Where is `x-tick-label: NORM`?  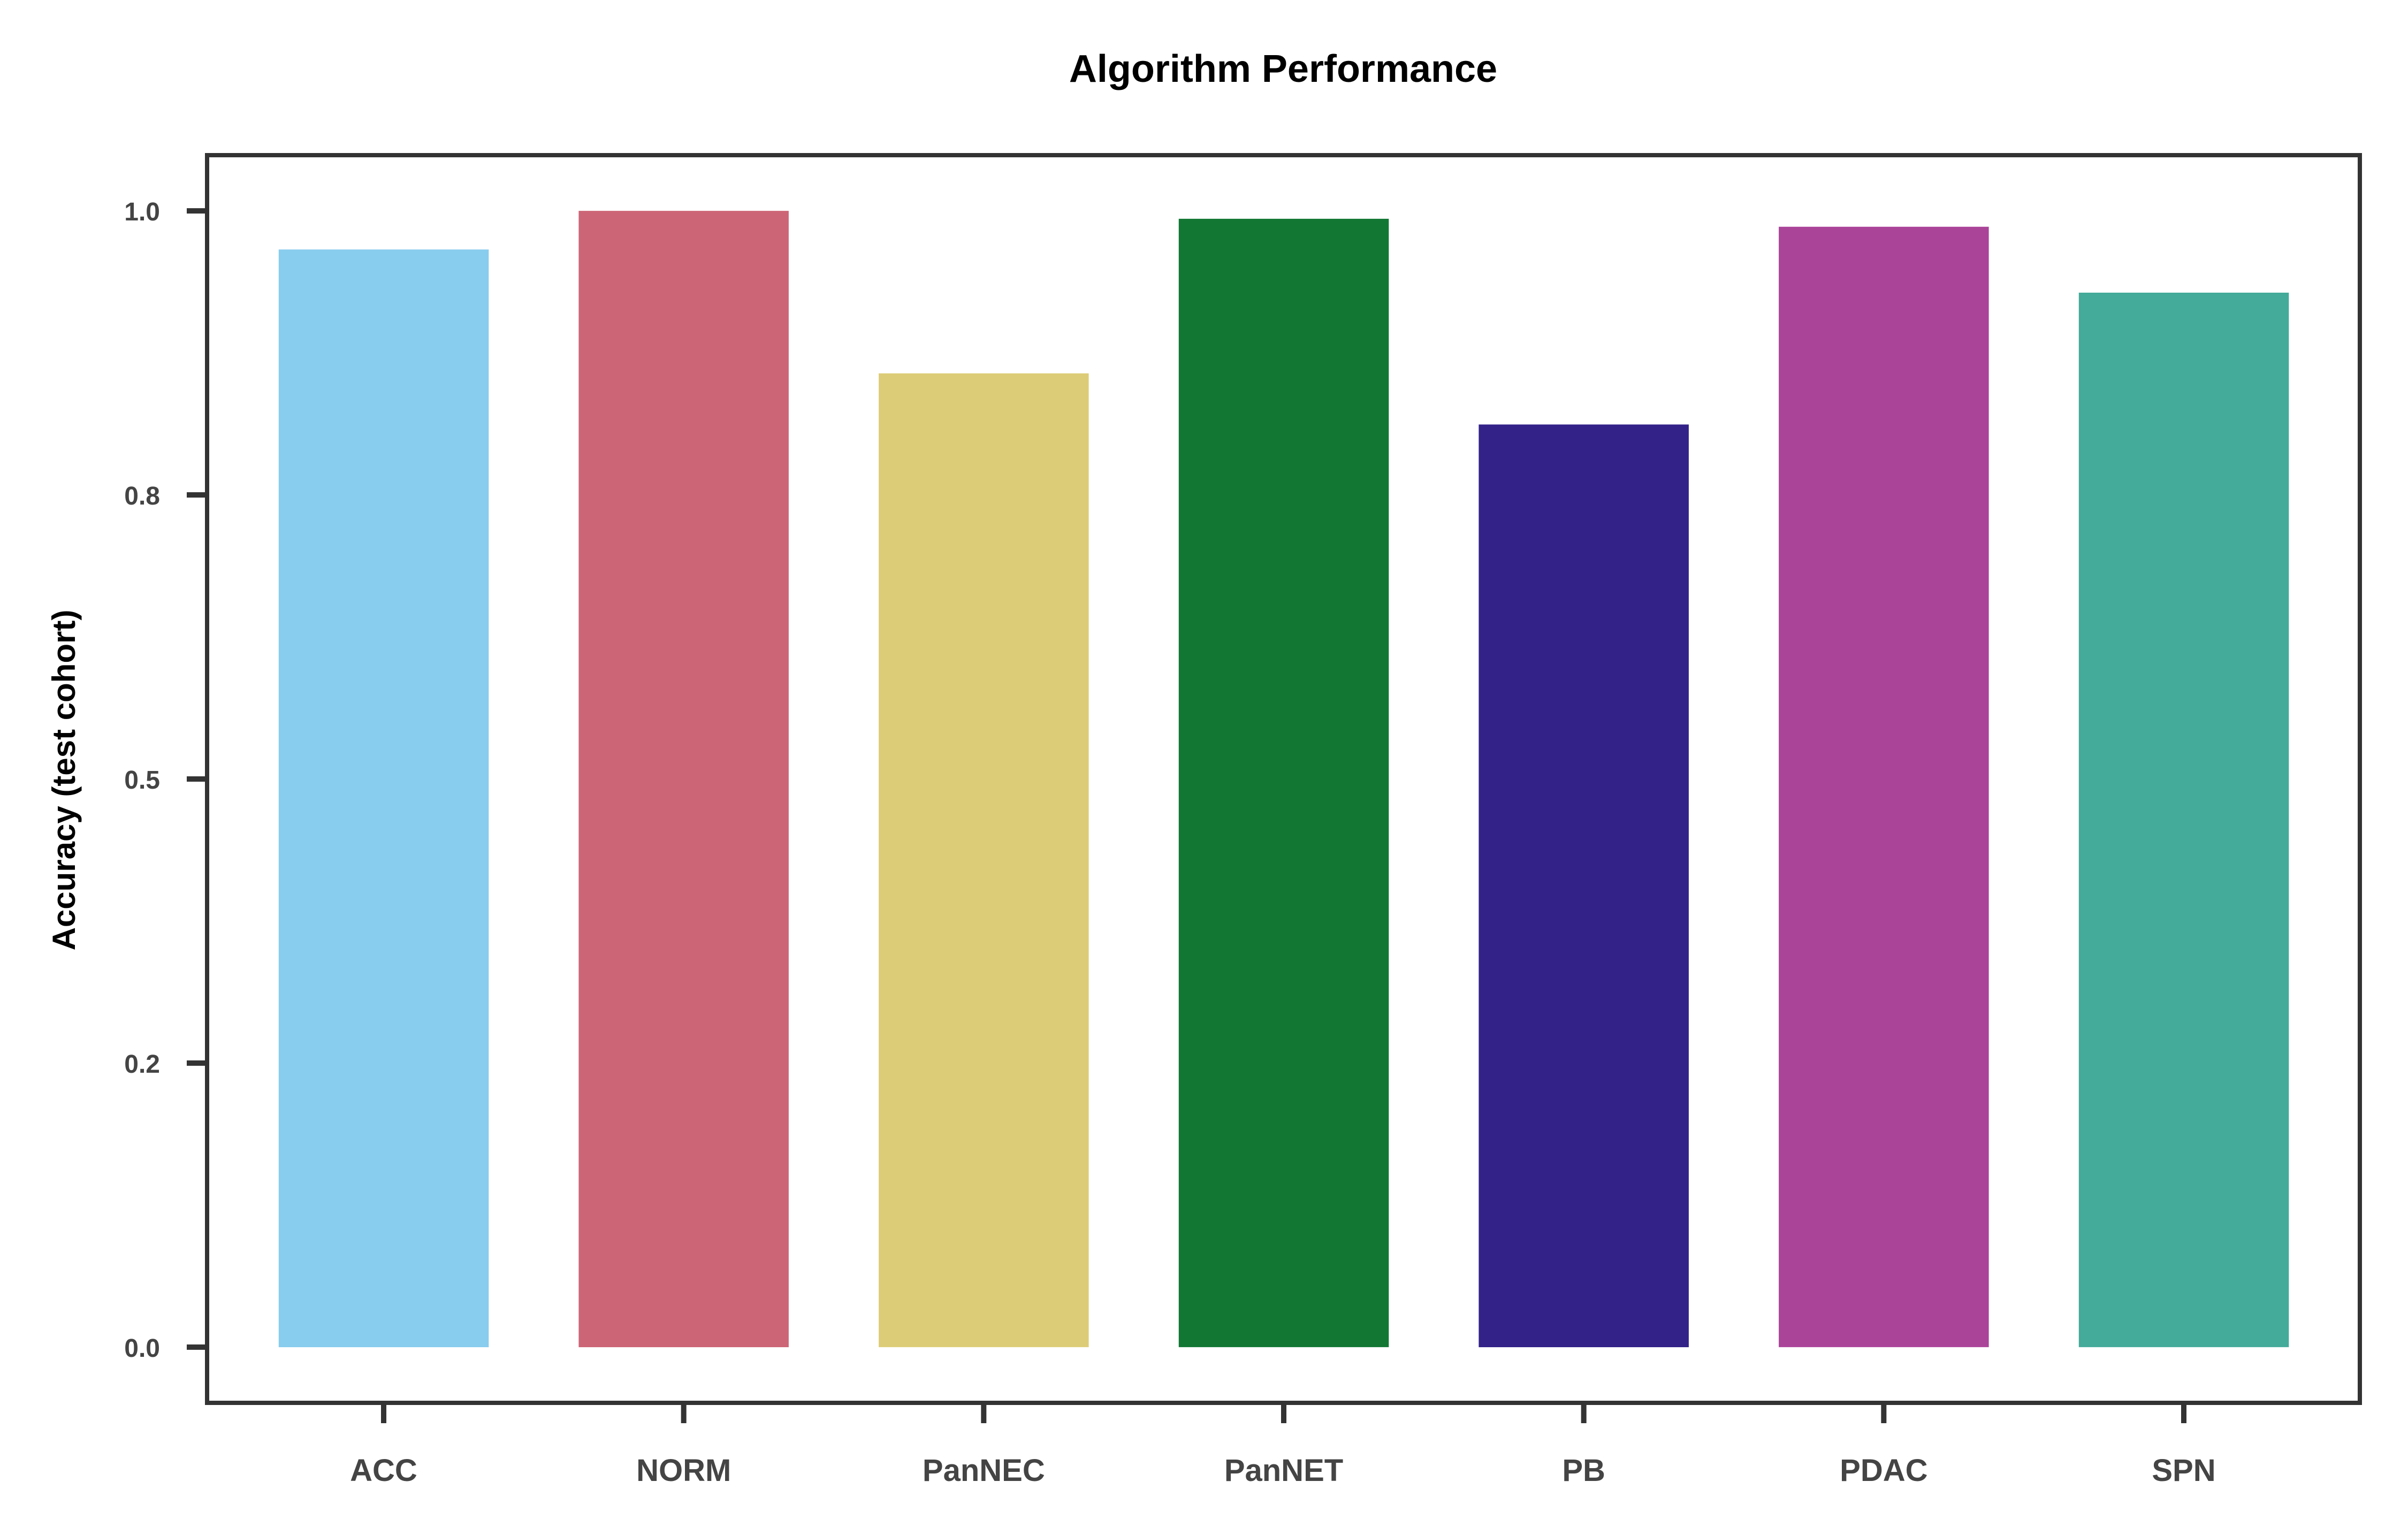
x-tick-label: NORM is located at coordinates (683, 1470).